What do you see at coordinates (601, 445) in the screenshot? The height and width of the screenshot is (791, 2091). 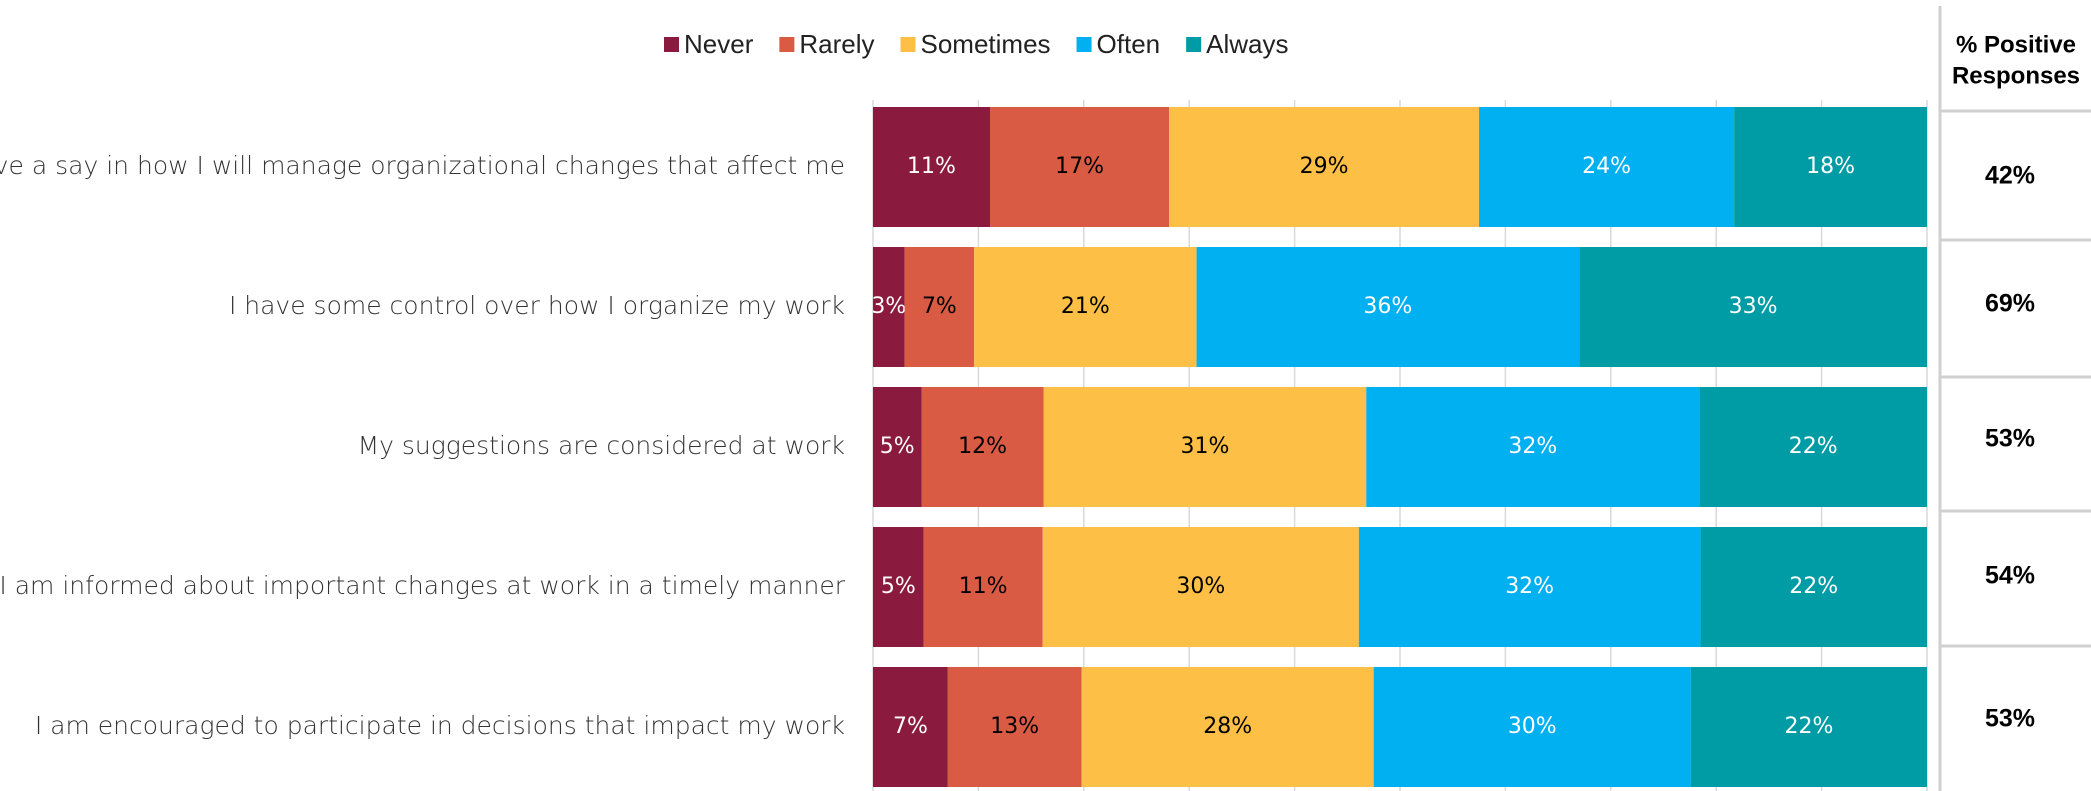 I see `category-label: My suggestions are considered at work` at bounding box center [601, 445].